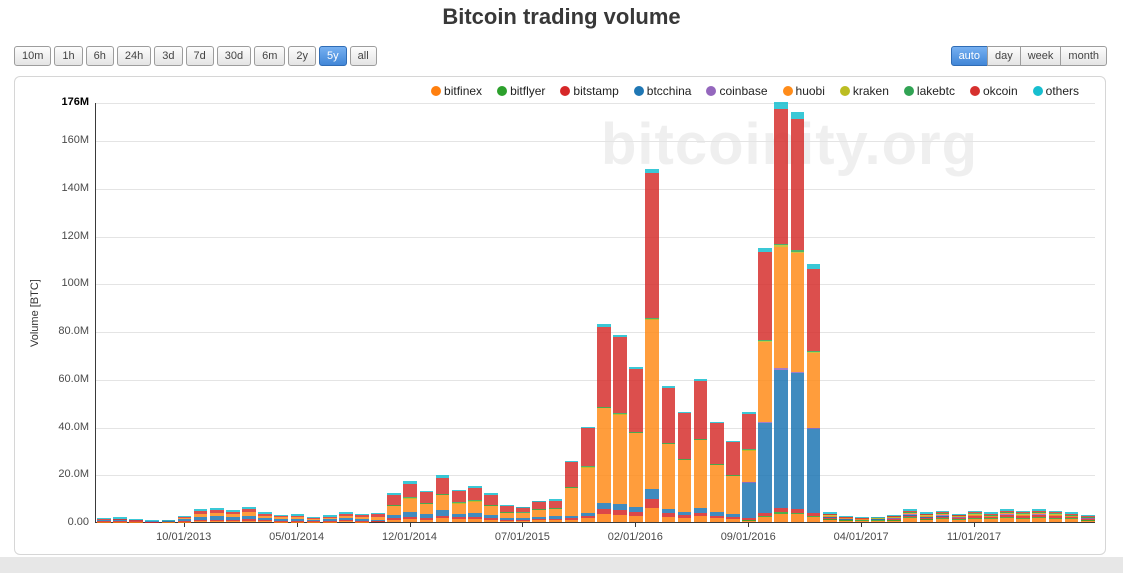  What do you see at coordinates (302, 56) in the screenshot?
I see `interval-button-2y: 2y` at bounding box center [302, 56].